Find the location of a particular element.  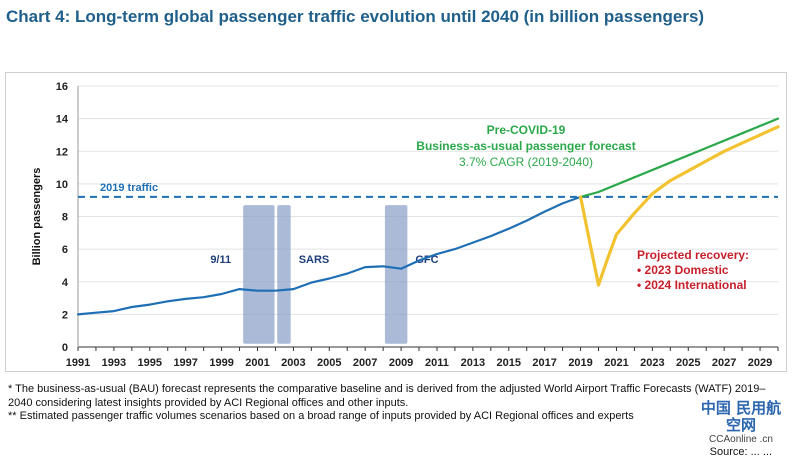

x-tick-label: 2005 is located at coordinates (329, 363).